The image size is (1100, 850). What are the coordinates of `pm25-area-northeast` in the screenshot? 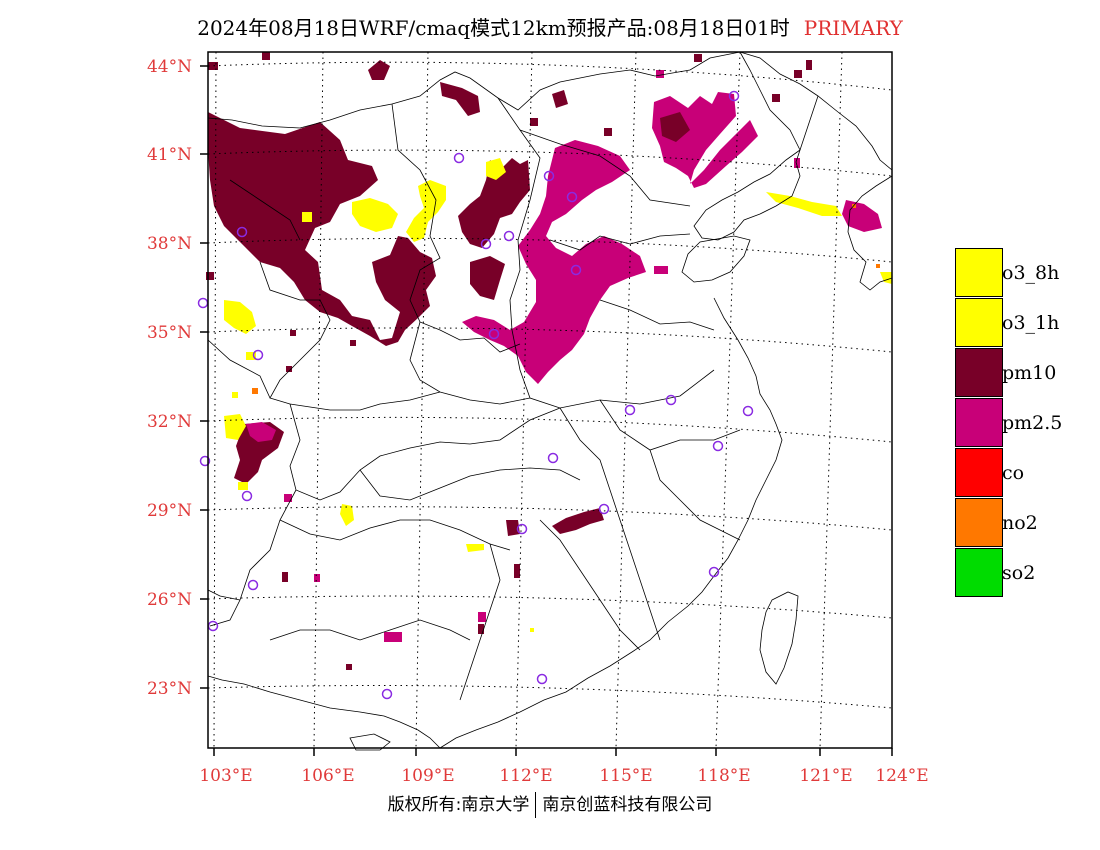 It's located at (705, 140).